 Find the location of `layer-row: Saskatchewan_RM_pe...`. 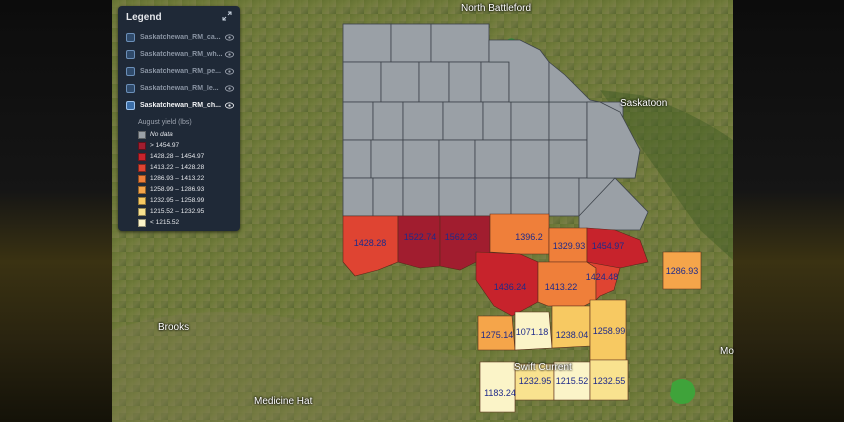

layer-row: Saskatchewan_RM_pe... is located at coordinates (180, 71).